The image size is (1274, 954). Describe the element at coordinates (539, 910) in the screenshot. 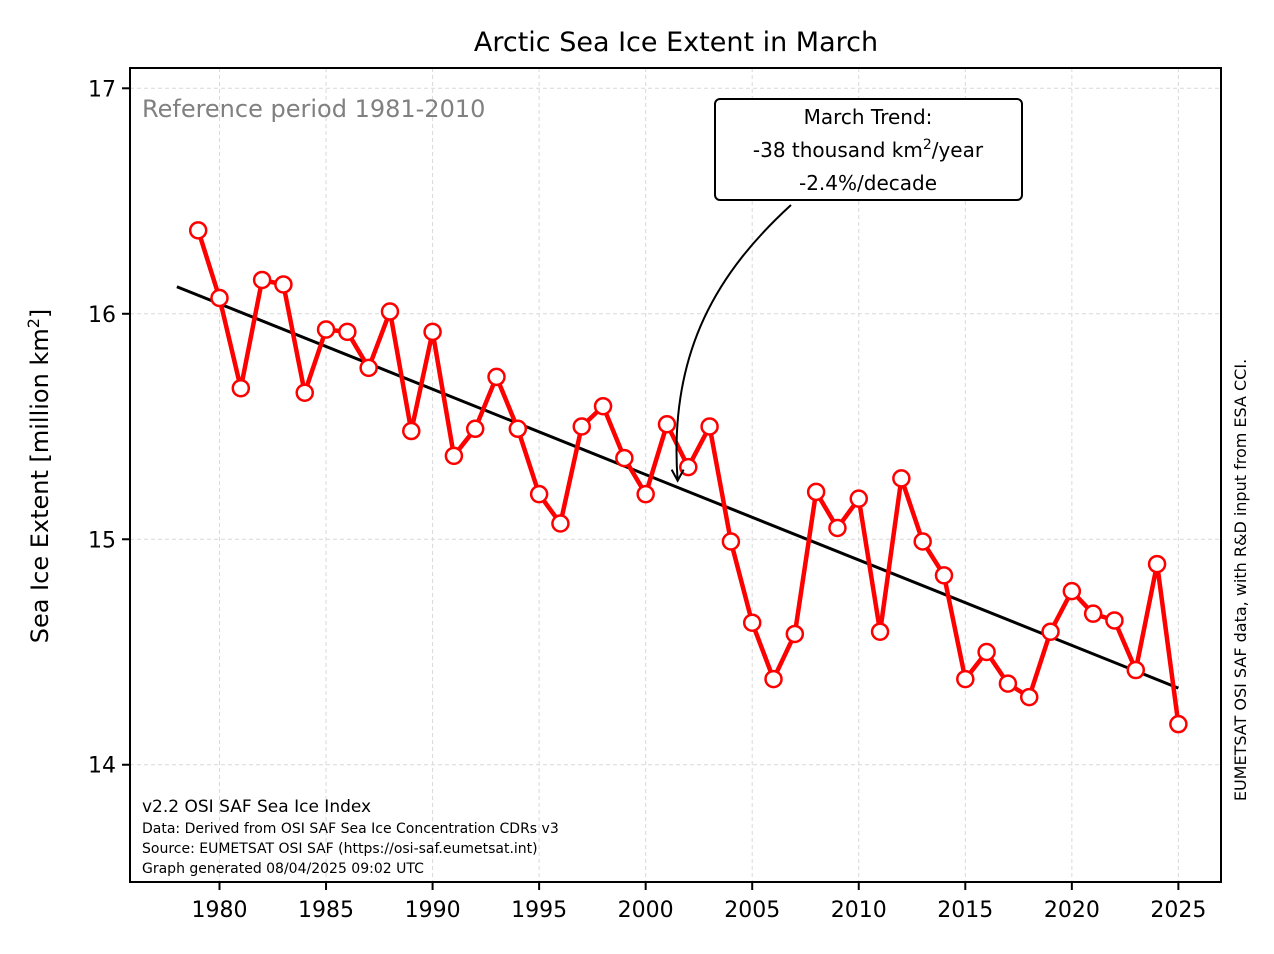

I see `x-tick-label-1995: 1995` at that location.